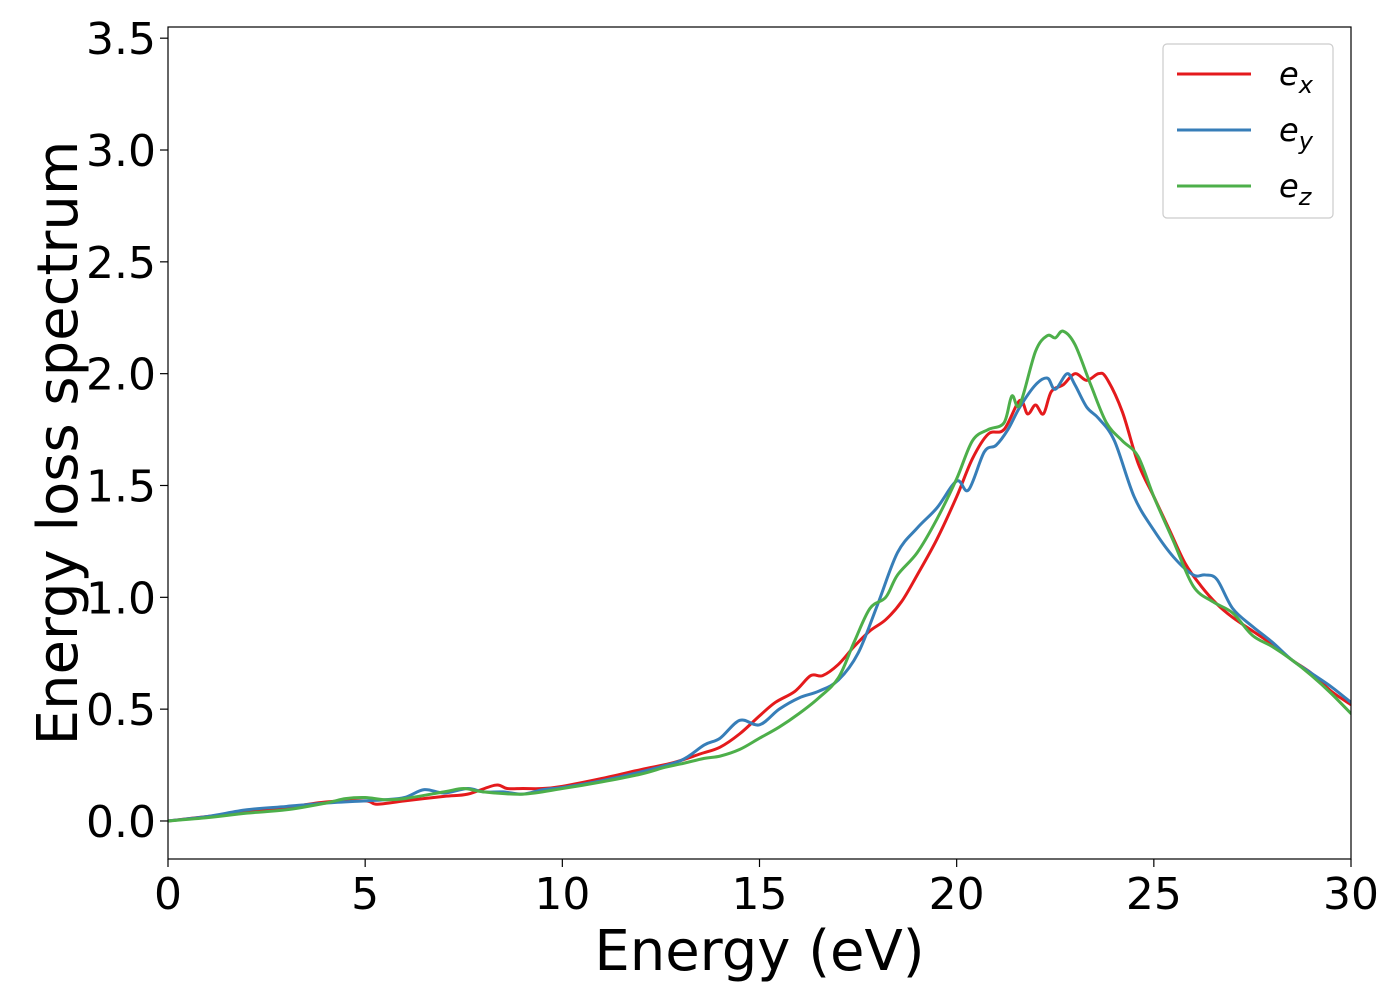 This screenshot has width=1400, height=1000. What do you see at coordinates (759, 951) in the screenshot?
I see `x-axis-label: Energy (eV)` at bounding box center [759, 951].